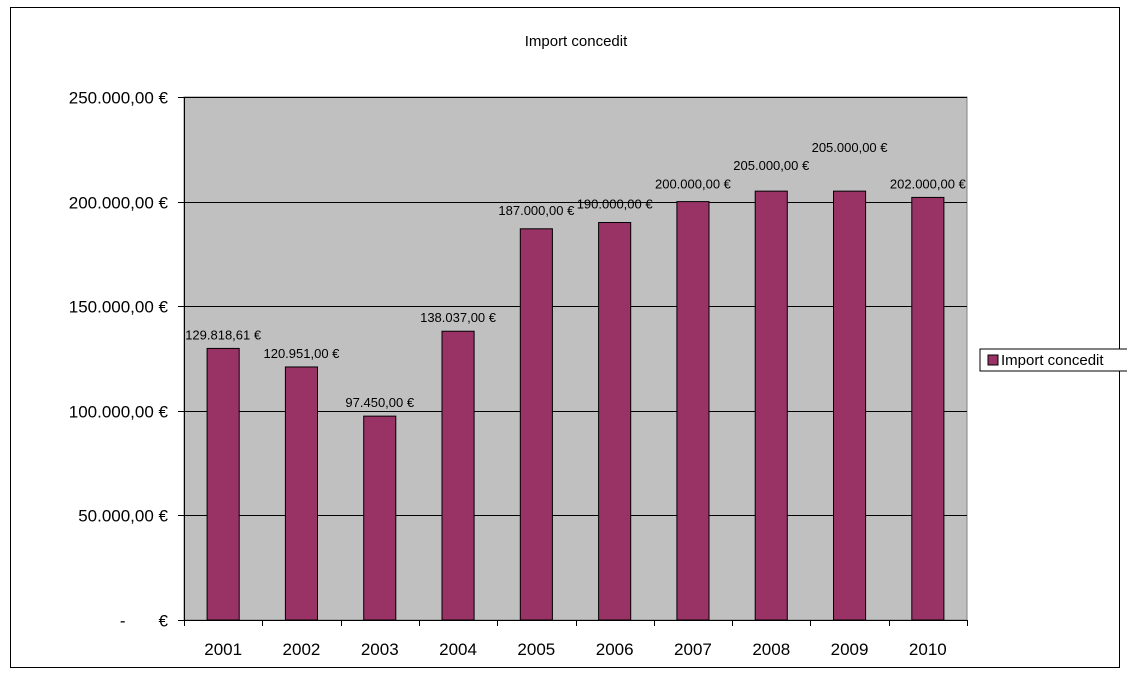 The width and height of the screenshot is (1127, 675). Describe the element at coordinates (615, 649) in the screenshot. I see `x-tick-label-2006: 2006` at that location.